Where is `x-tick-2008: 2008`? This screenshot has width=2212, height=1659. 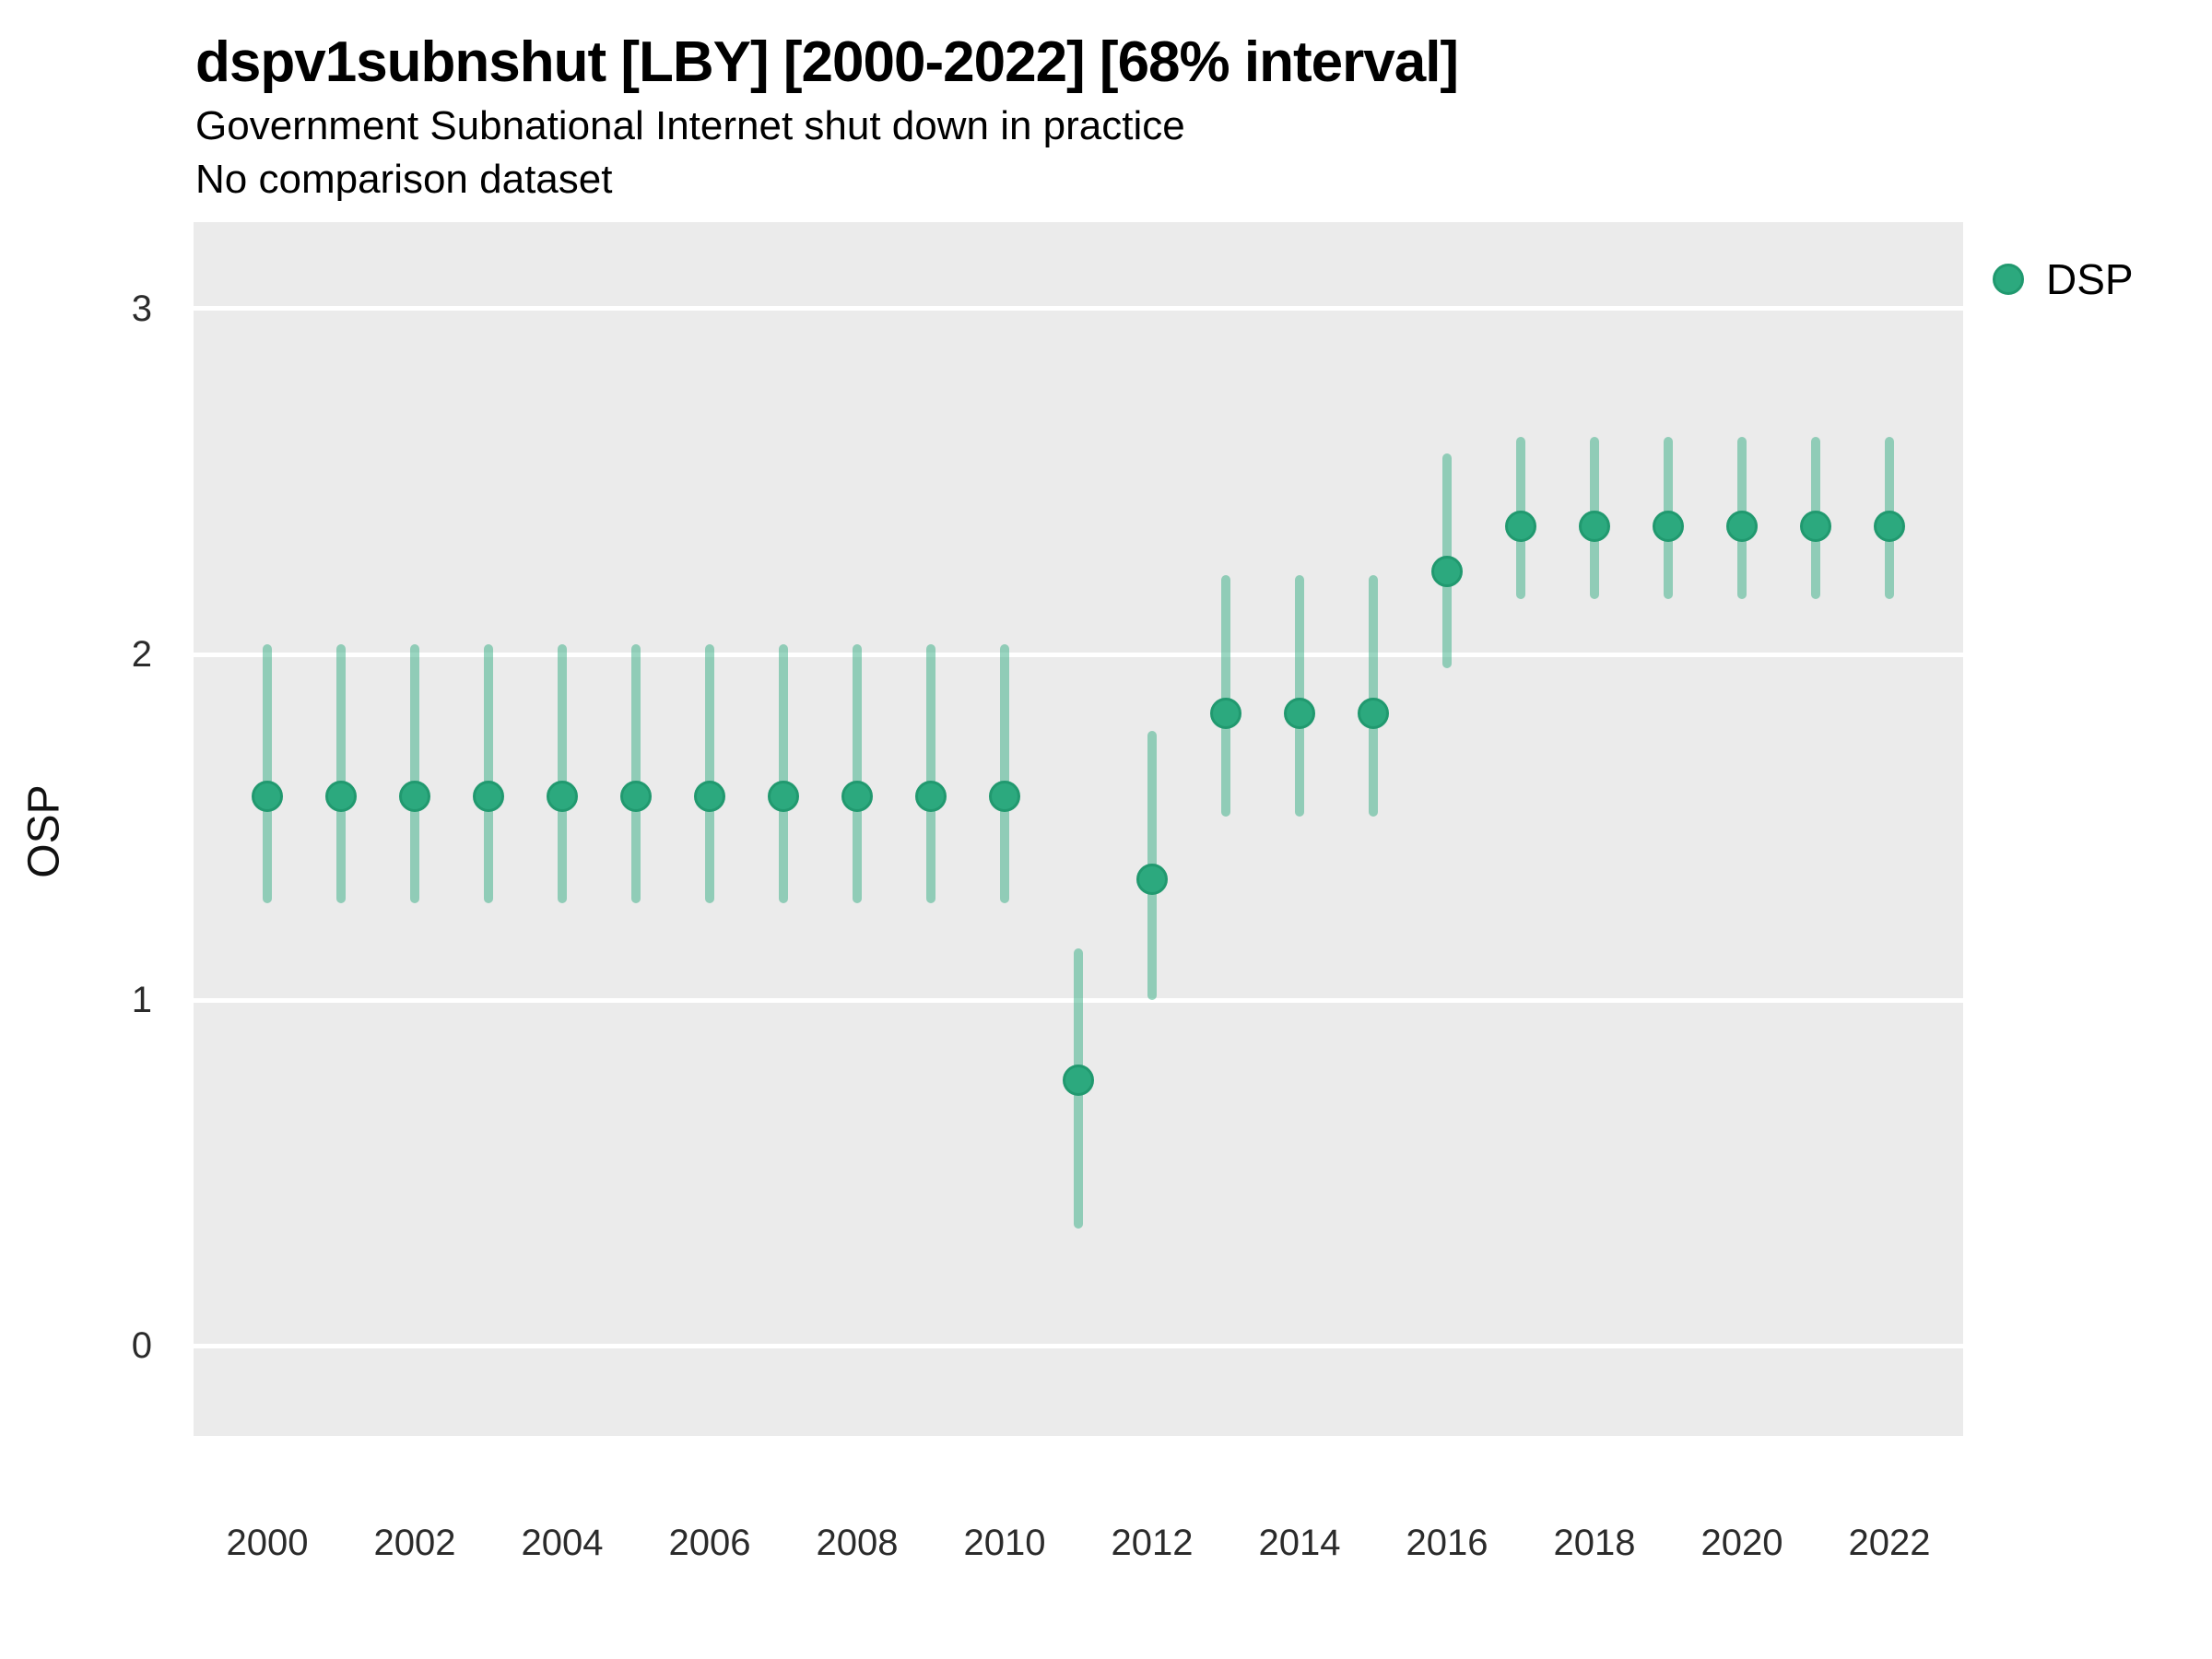
x-tick-2008: 2008 is located at coordinates (857, 1543).